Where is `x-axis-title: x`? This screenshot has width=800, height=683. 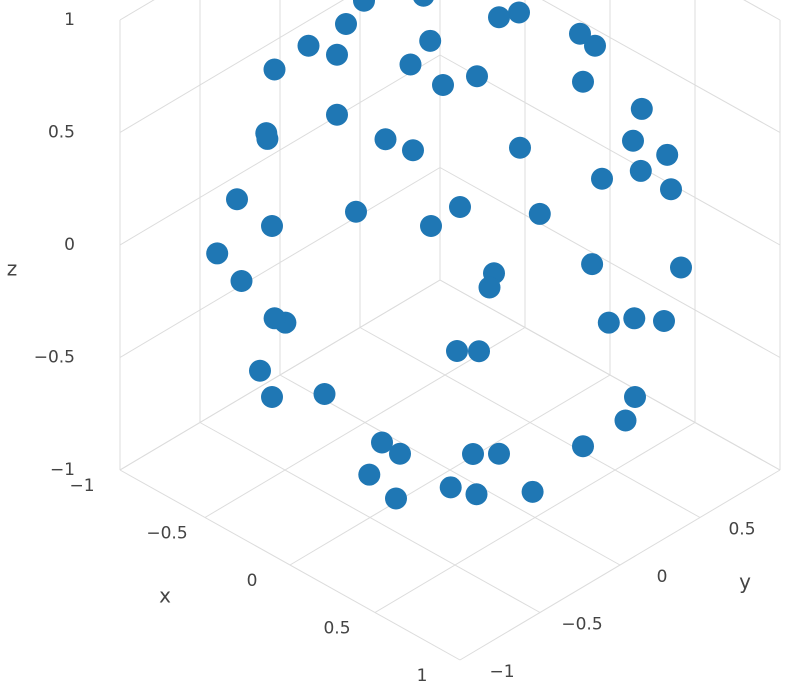 x-axis-title: x is located at coordinates (165, 596).